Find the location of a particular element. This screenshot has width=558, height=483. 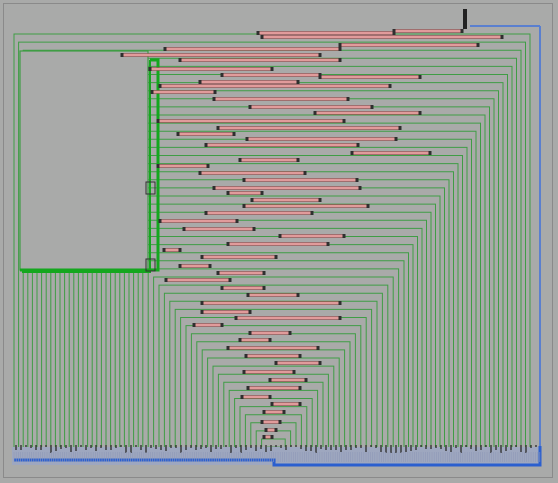

vertical-bar-marker-icon is located at coordinates (465, 19).